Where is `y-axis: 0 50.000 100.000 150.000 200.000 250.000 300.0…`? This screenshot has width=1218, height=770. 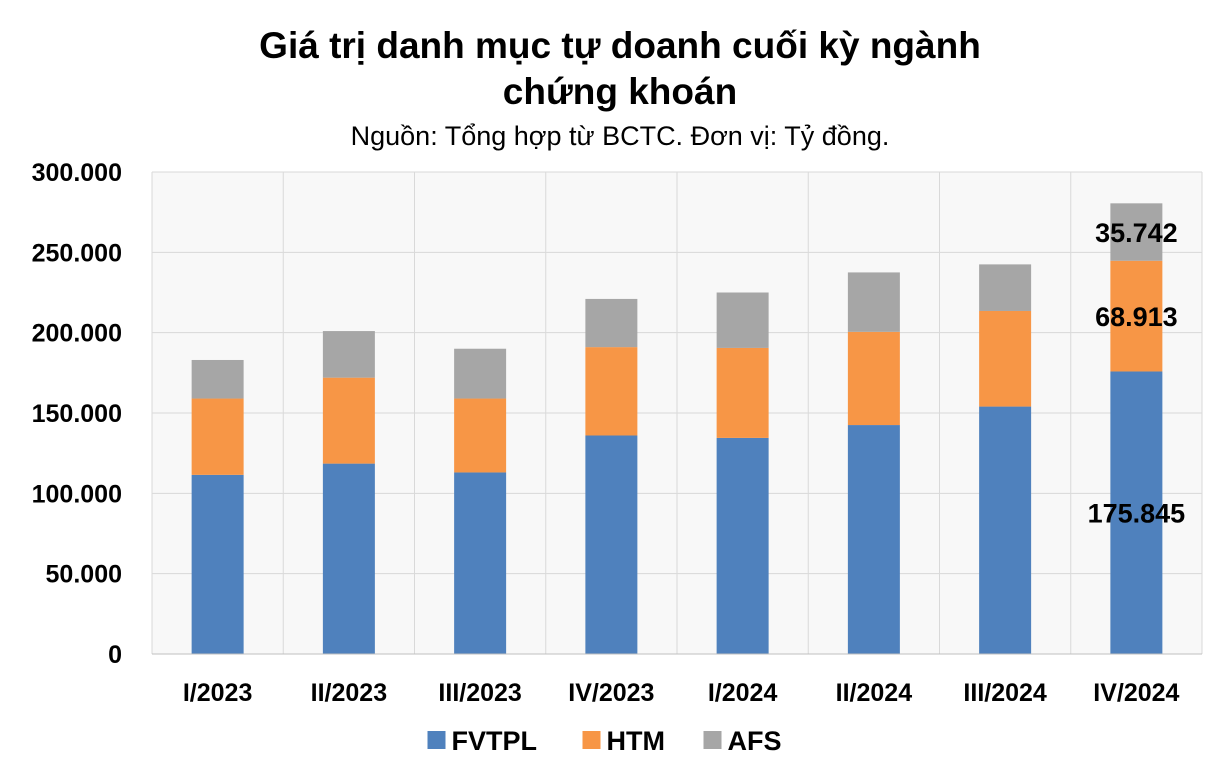
y-axis: 0 50.000 100.000 150.000 200.000 250.000 300.0… is located at coordinates (77, 414).